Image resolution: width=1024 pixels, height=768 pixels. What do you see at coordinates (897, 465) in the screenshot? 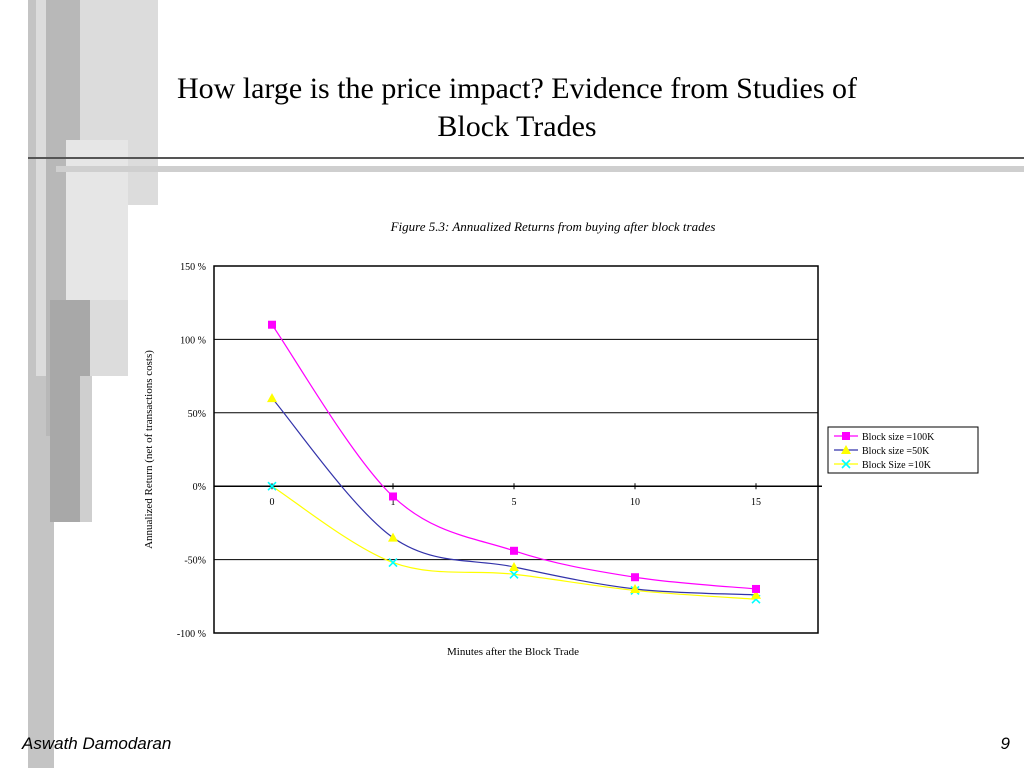
I see `legend-label: Block Size =10K` at bounding box center [897, 465].